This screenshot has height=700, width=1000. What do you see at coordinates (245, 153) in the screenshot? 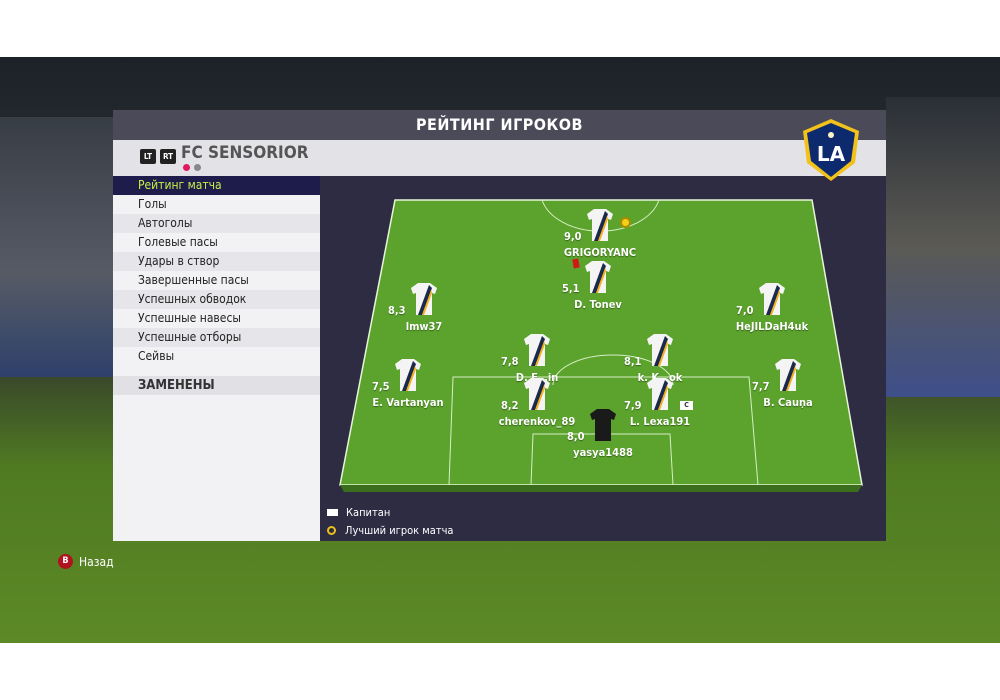
I see `team-name: FC SENSORIOR` at bounding box center [245, 153].